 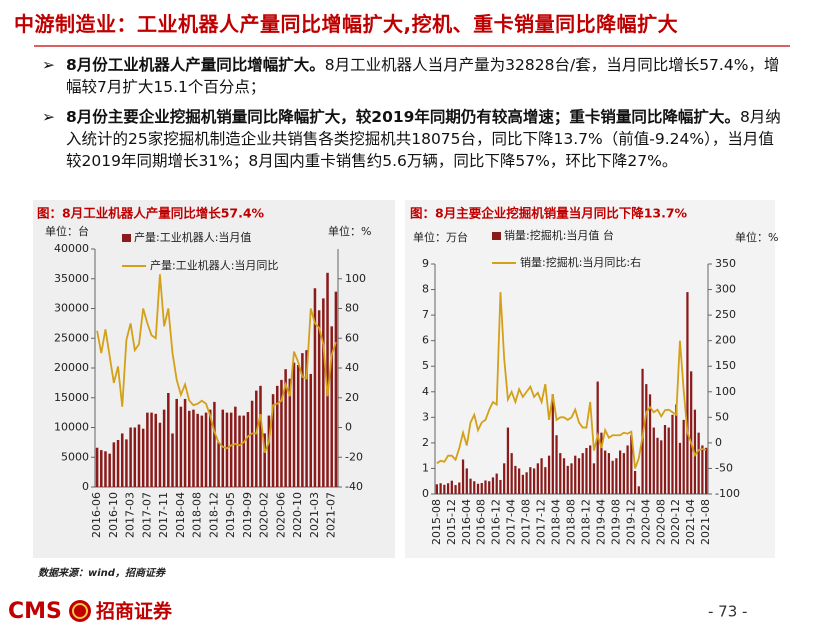 I want to click on y2-tick-label: -40, so click(x=354, y=486).